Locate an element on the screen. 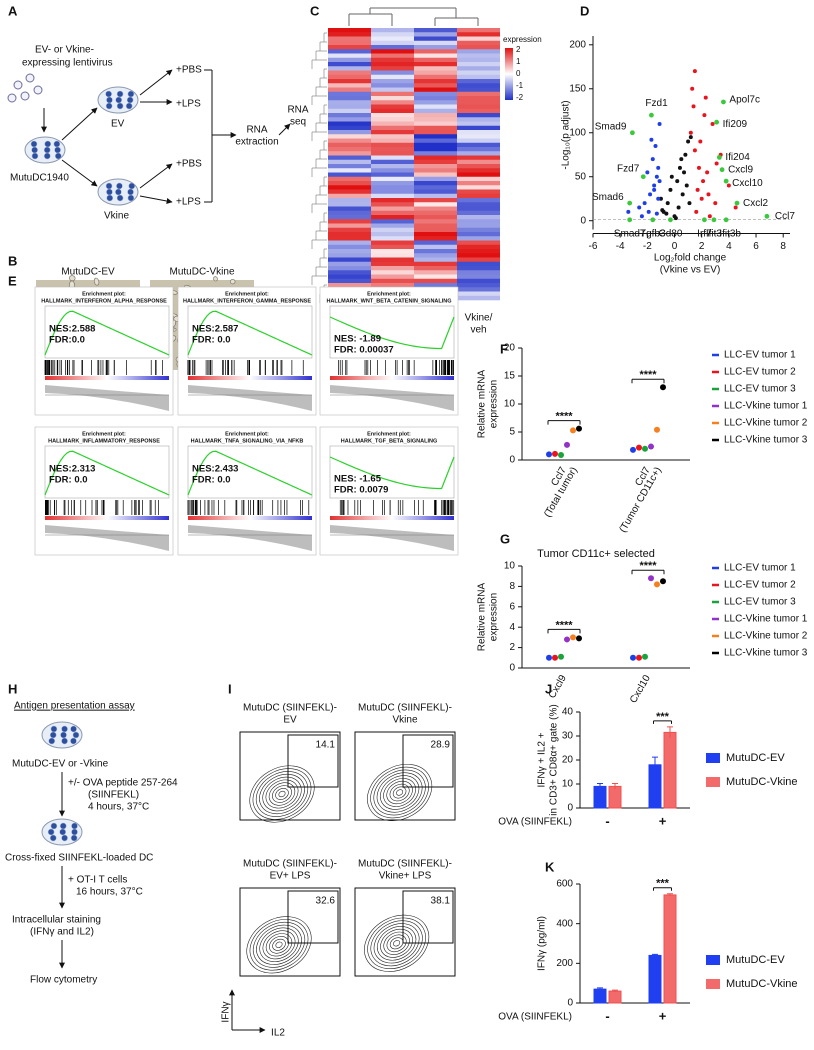 Image resolution: width=814 pixels, height=1050 pixels. legend-label: LLC-EV tumor 1 is located at coordinates (760, 355).